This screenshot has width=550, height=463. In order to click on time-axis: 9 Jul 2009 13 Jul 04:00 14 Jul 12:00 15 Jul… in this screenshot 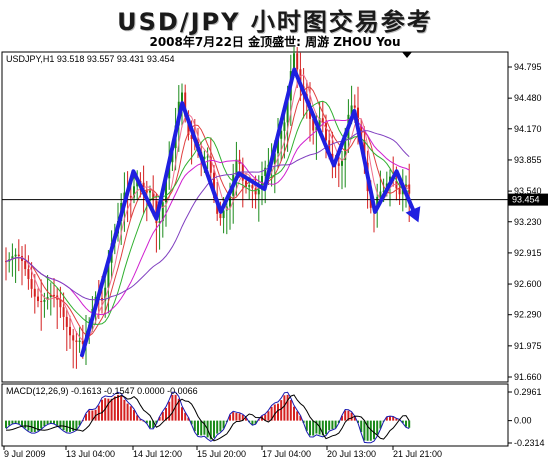, I will do `click(222, 452)`.